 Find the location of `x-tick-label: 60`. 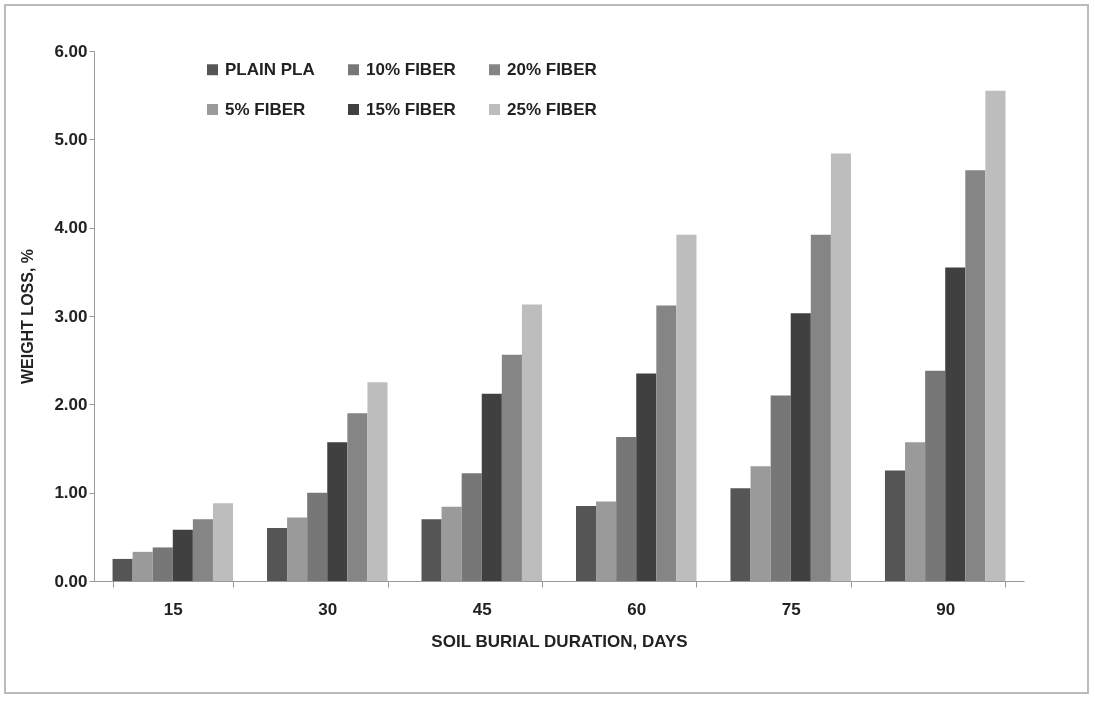

x-tick-label: 60 is located at coordinates (637, 609).